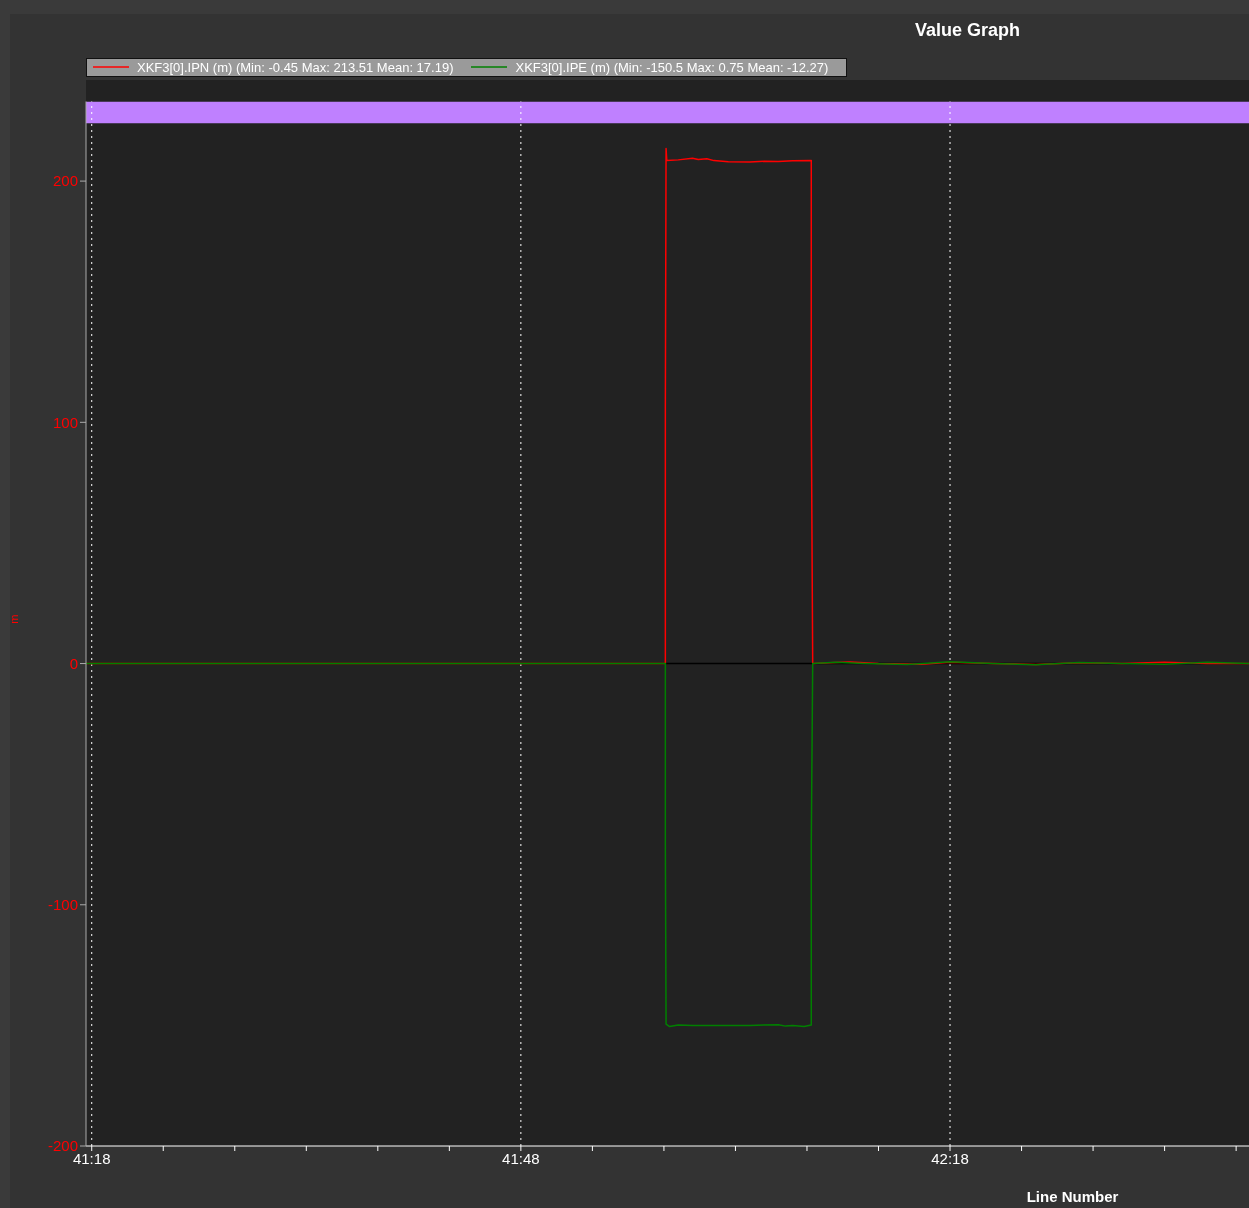 This screenshot has height=1208, width=1249. Describe the element at coordinates (73, 663) in the screenshot. I see `y-tick-label: 0` at that location.